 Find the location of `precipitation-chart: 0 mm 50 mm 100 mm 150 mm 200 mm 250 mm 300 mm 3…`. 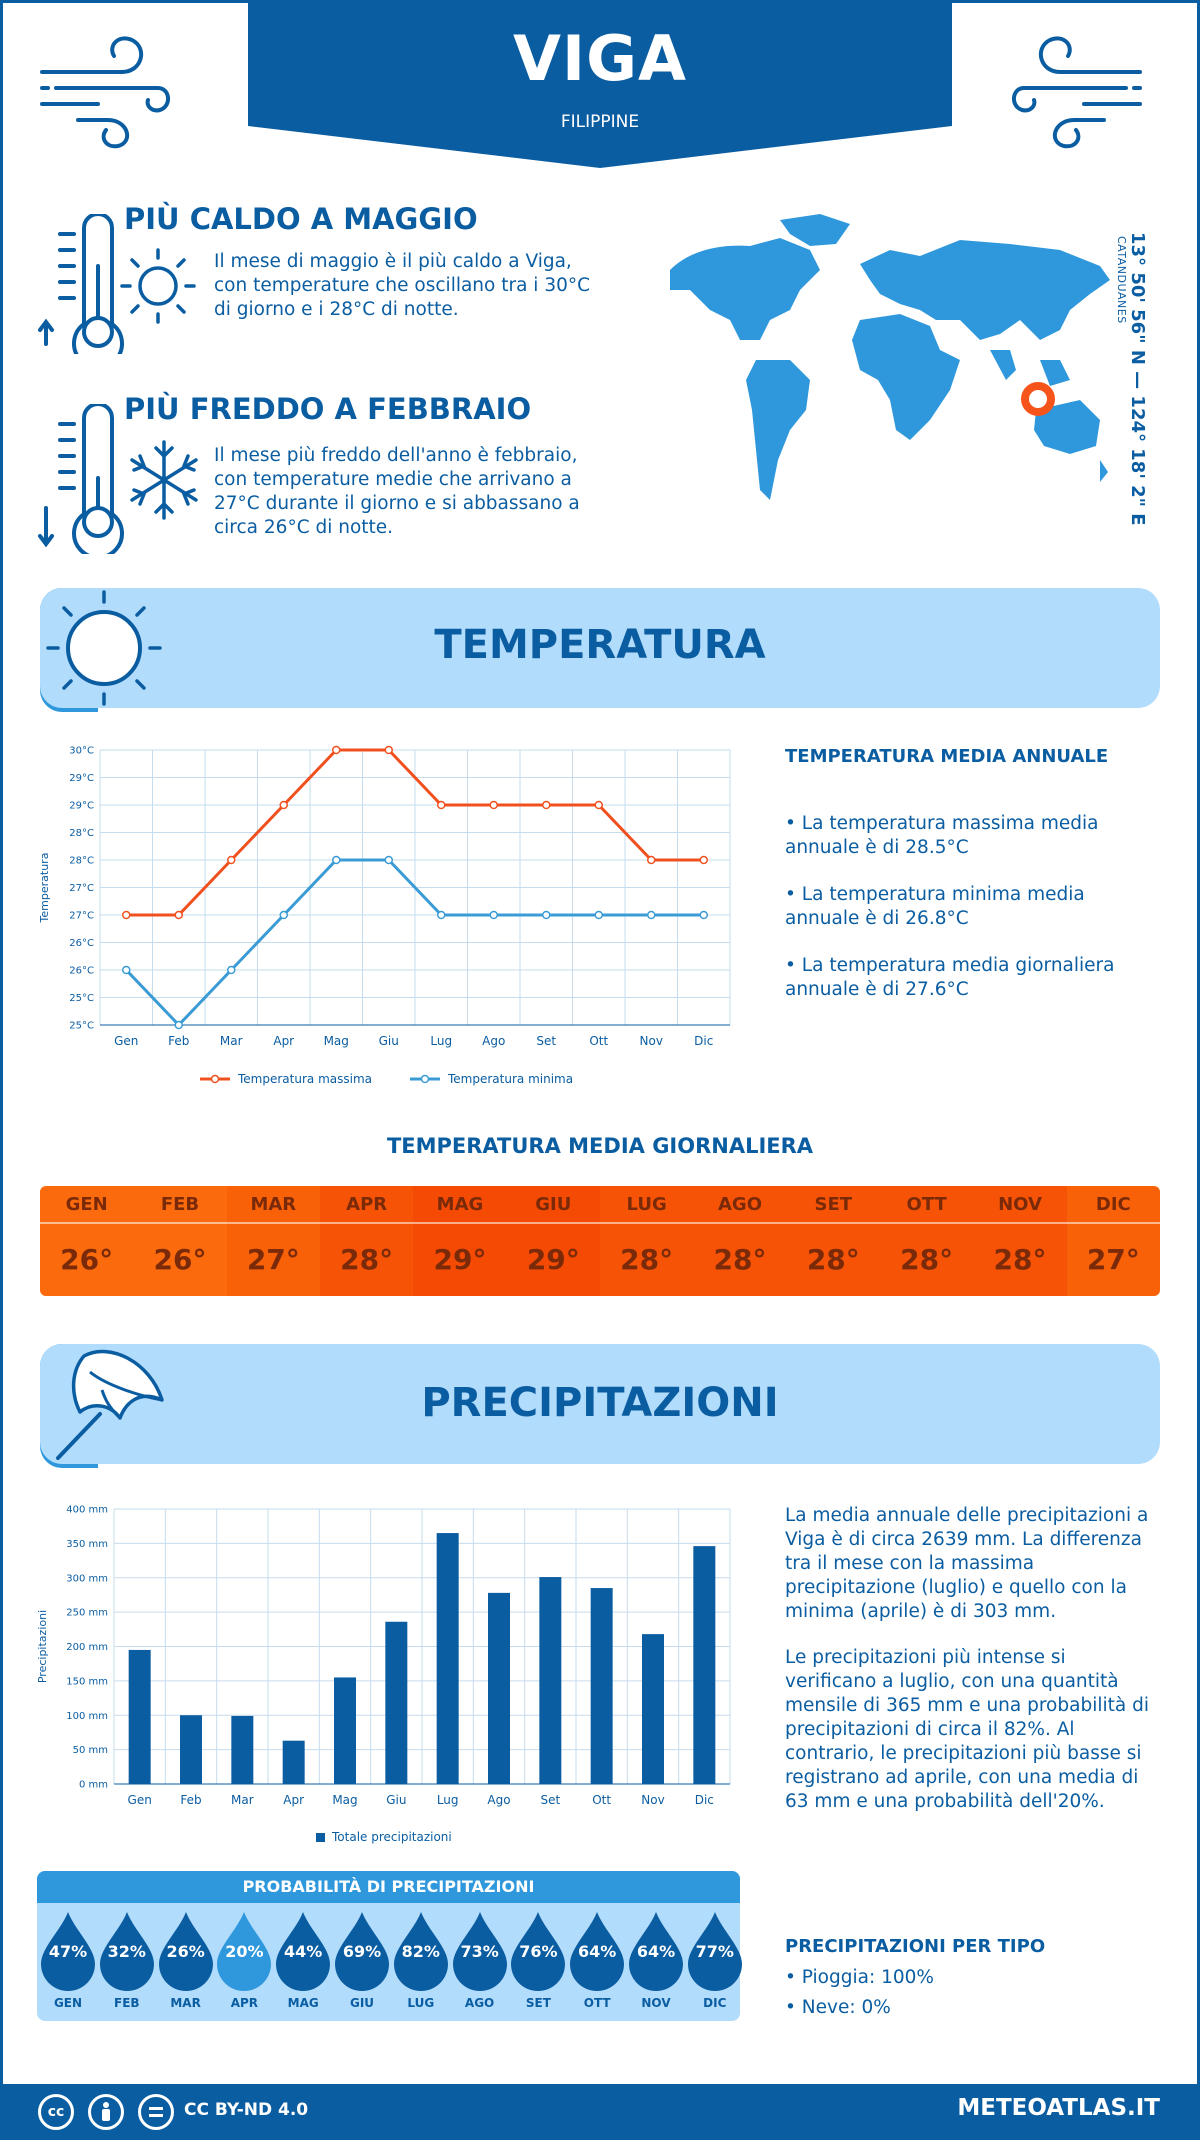

precipitation-chart: 0 mm 50 mm 100 mm 150 mm 200 mm 250 mm 300 mm 3… is located at coordinates (383, 1674).